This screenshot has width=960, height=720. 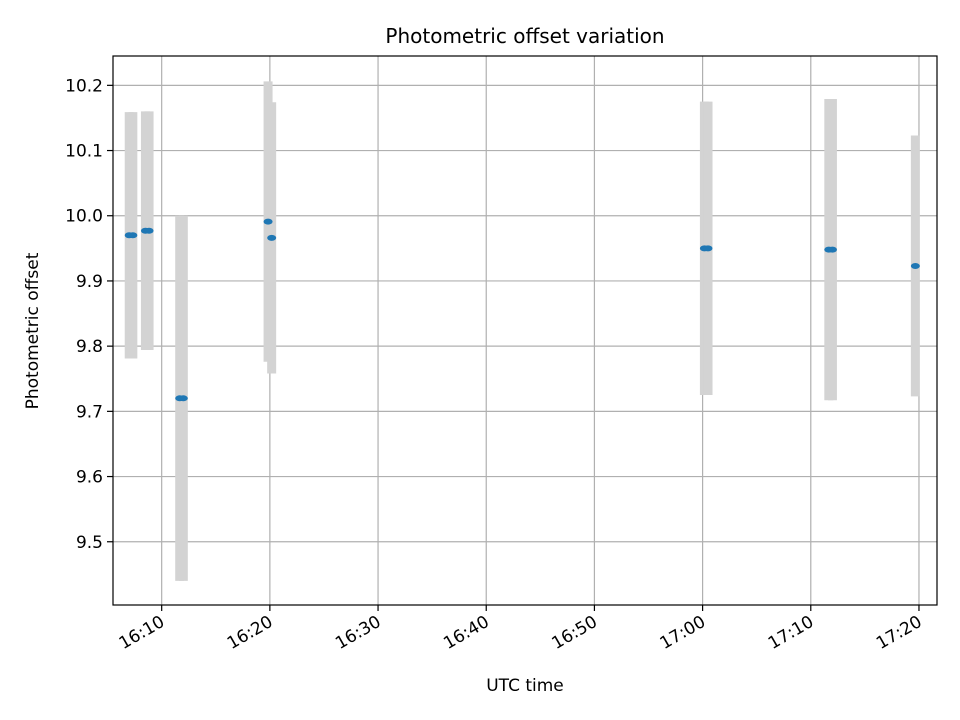 I want to click on y-tick-label: 9.8, so click(x=89, y=347).